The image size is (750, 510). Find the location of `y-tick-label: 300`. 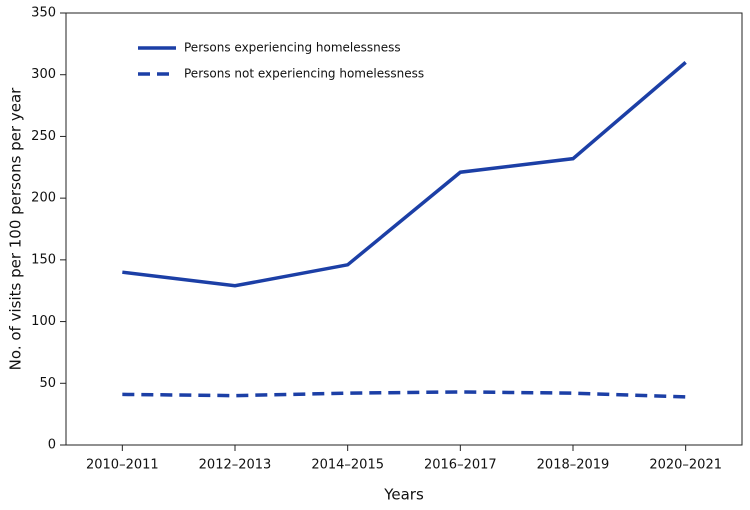

y-tick-label: 300 is located at coordinates (43, 74).